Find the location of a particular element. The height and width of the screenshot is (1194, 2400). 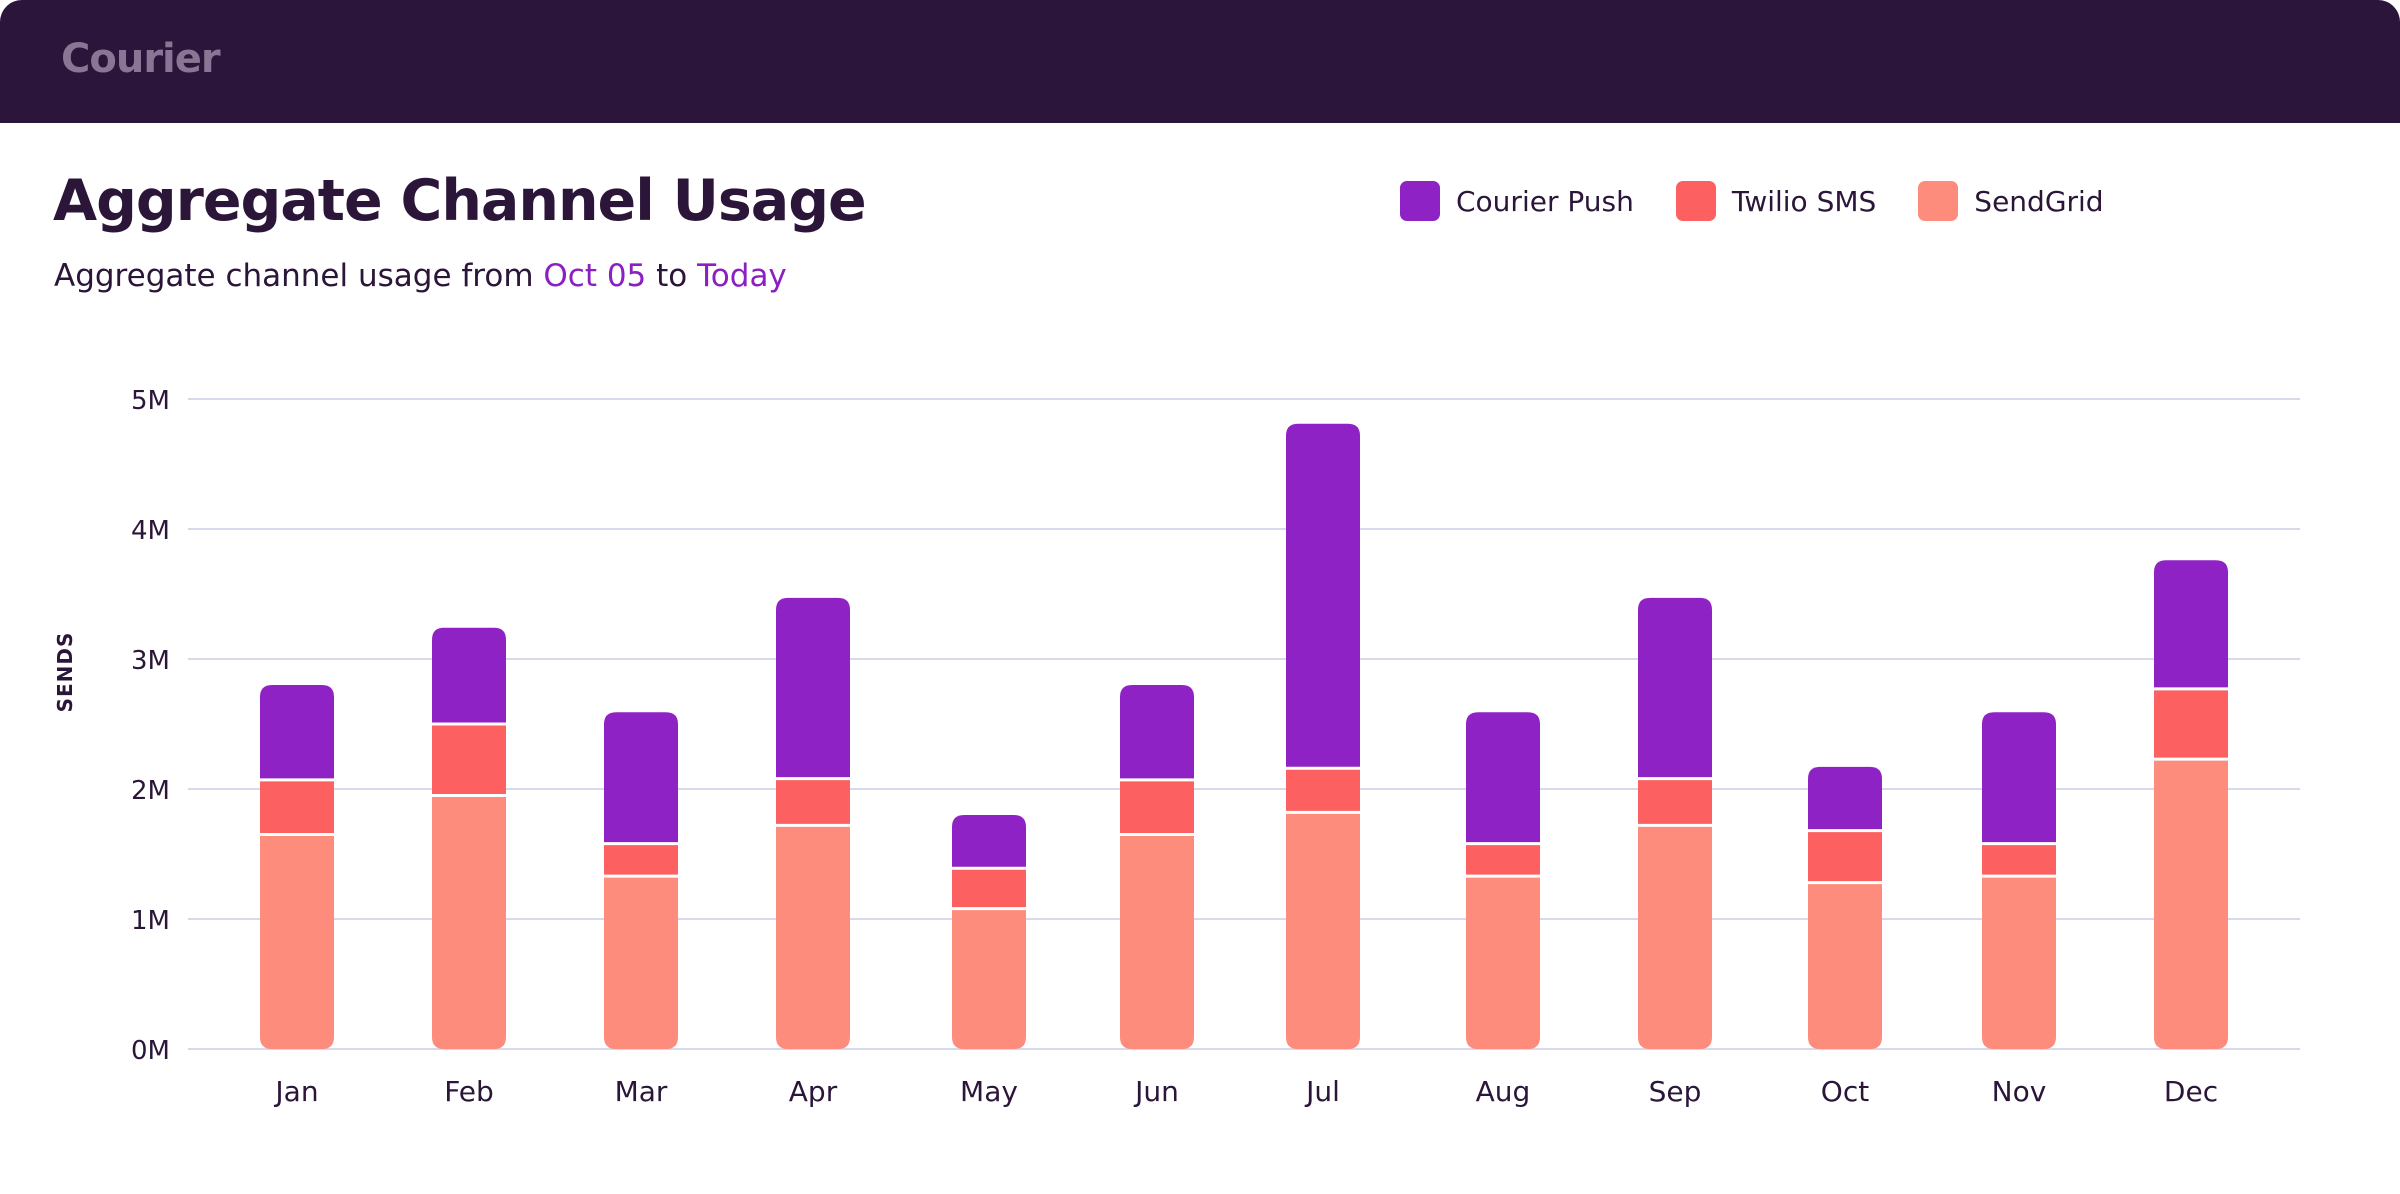

legend-swatch-courier-push is located at coordinates (1420, 201).